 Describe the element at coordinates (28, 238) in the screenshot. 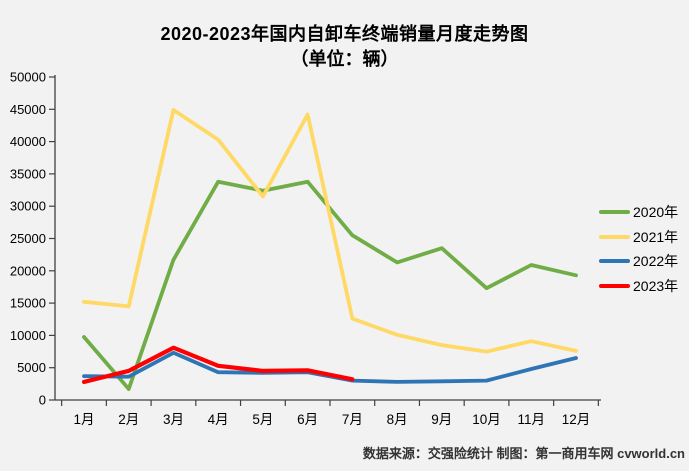

I see `y-tick-label: 25000` at that location.